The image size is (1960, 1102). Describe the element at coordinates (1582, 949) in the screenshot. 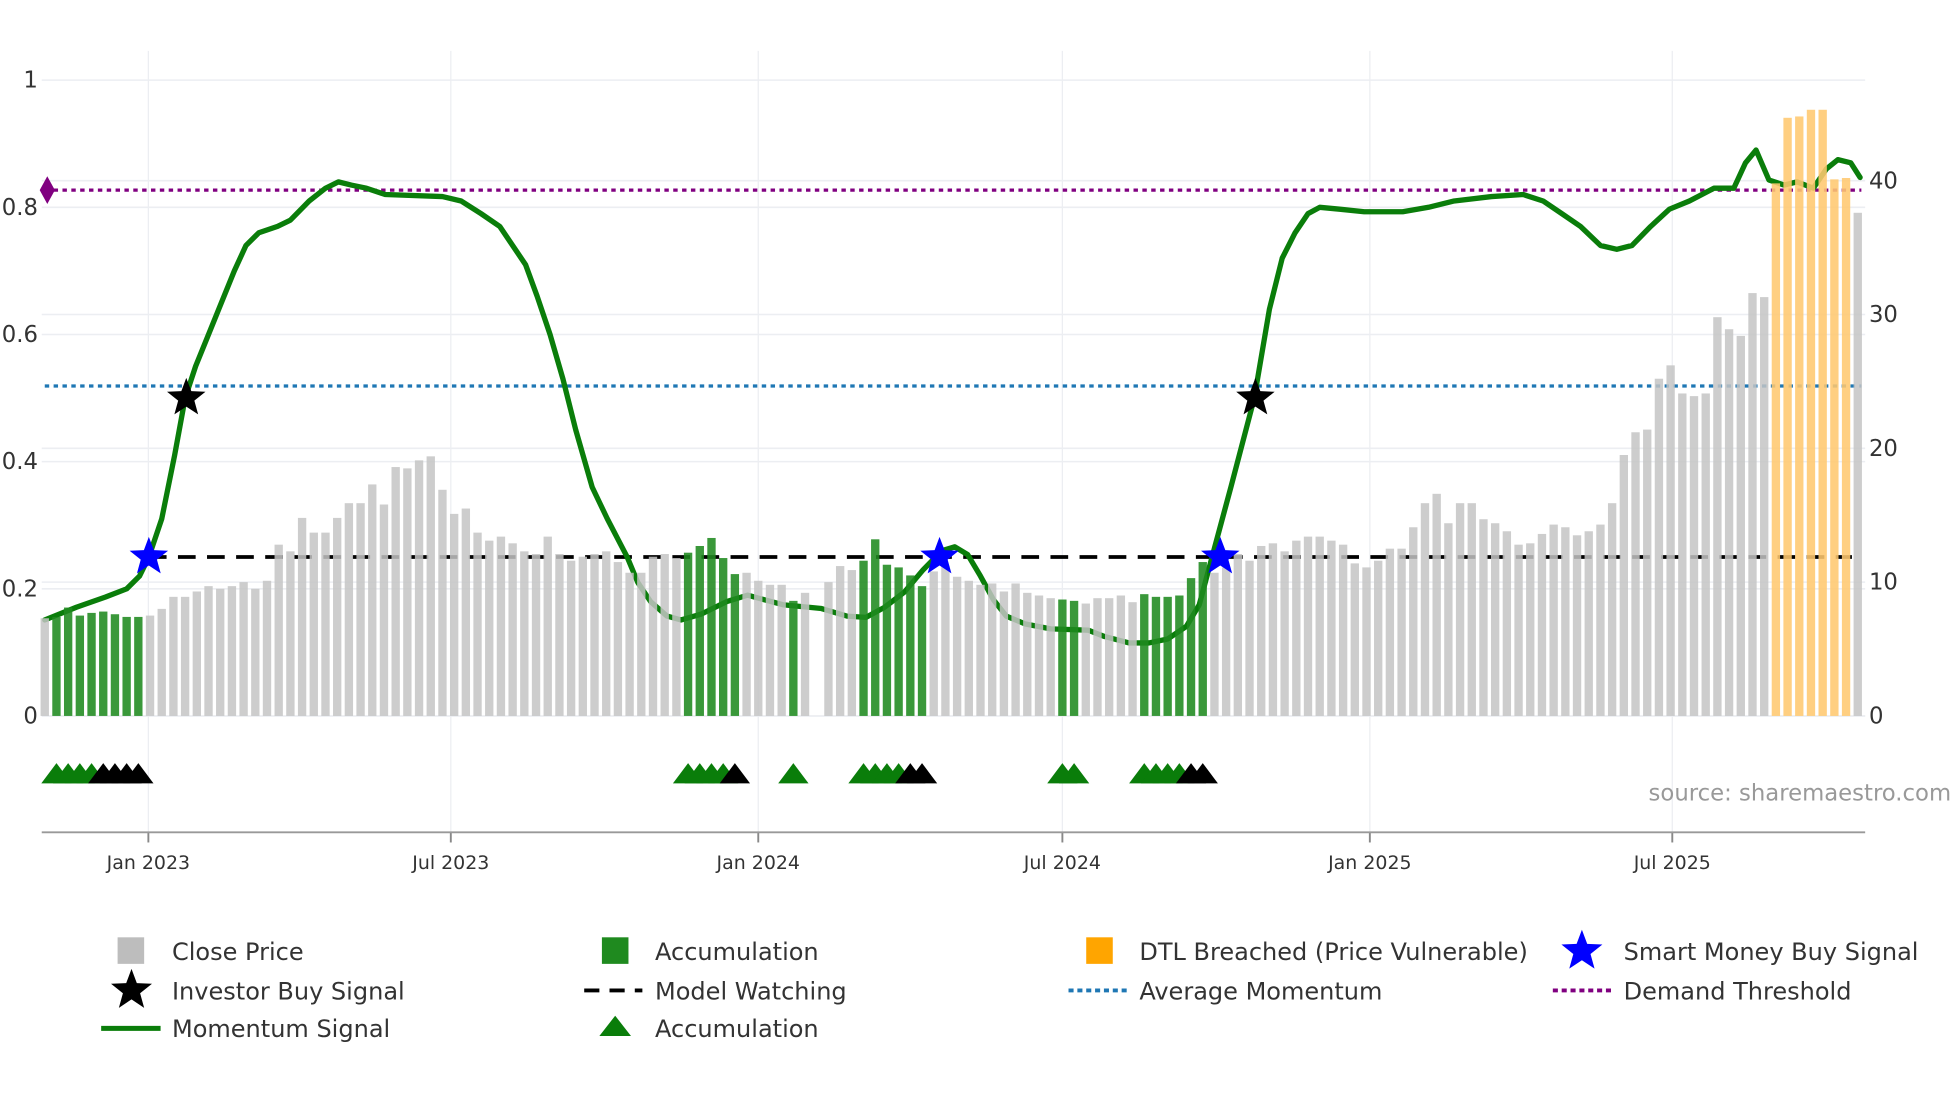

I see `blue-star-icon` at that location.